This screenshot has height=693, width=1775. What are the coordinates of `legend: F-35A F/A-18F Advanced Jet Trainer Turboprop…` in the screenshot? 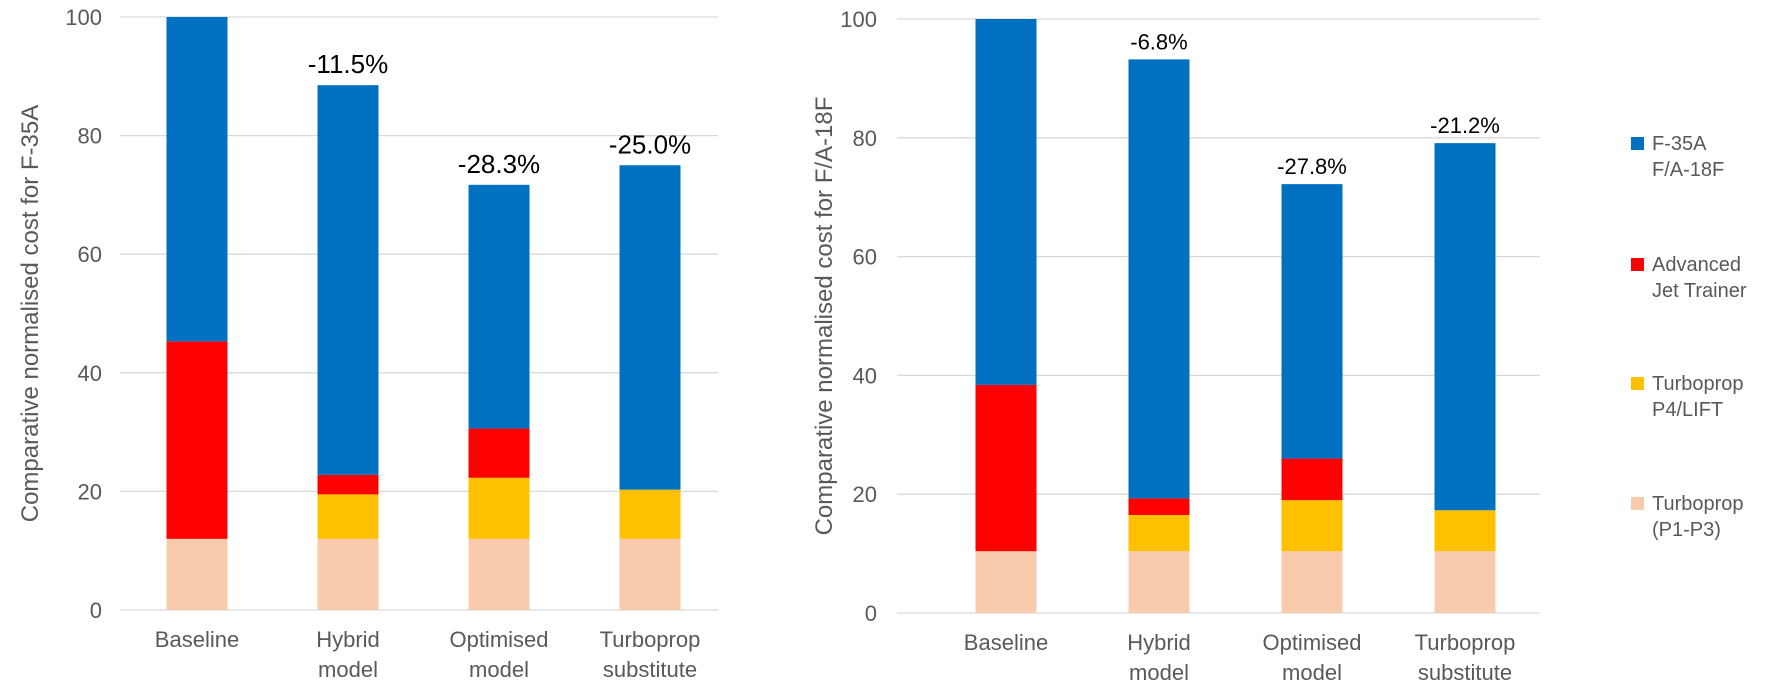 It's located at (1689, 337).